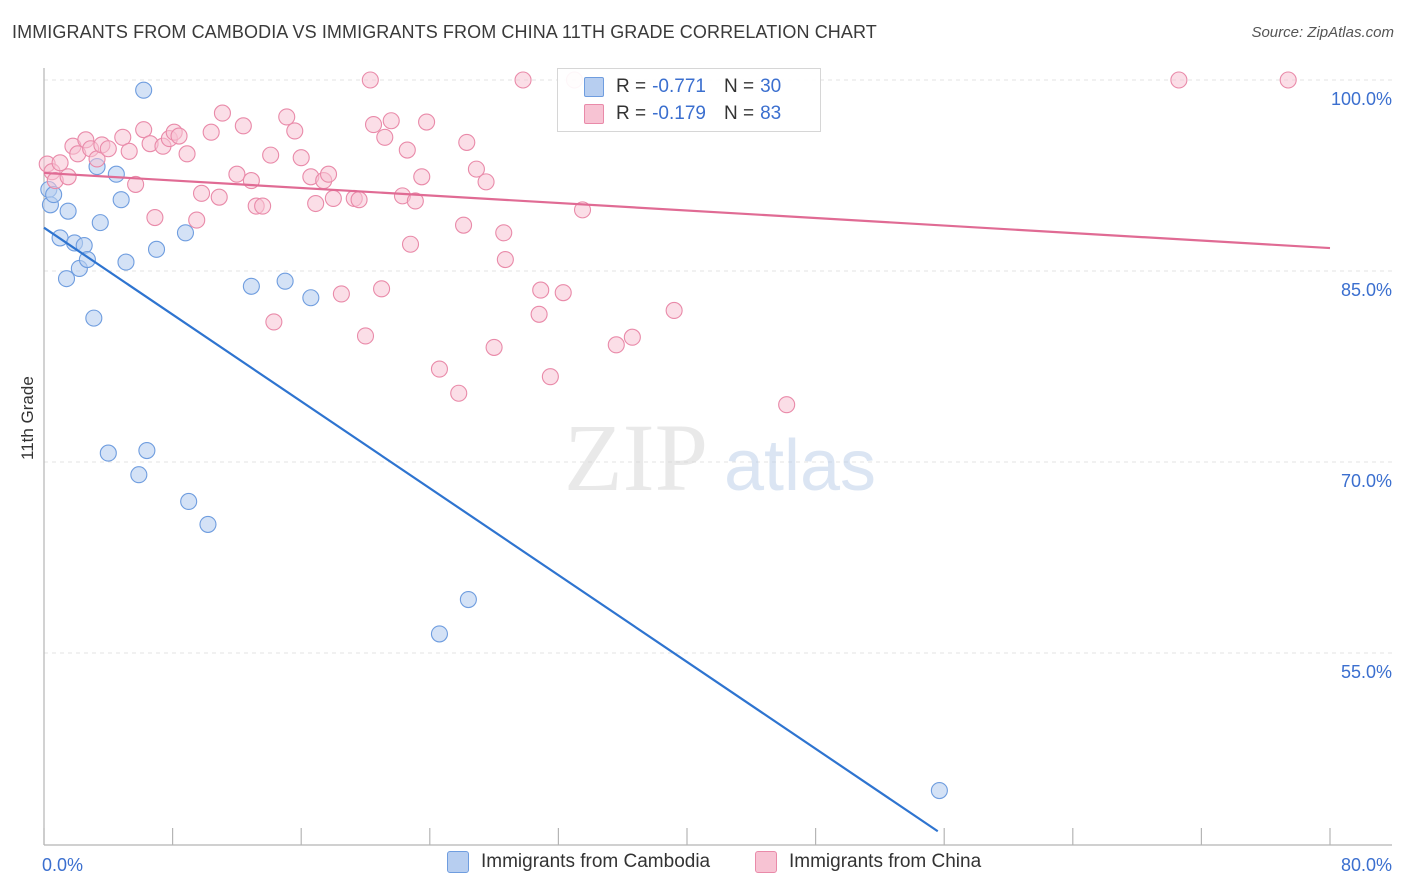  Describe the element at coordinates (596, 861) in the screenshot. I see `legend-label-cambodia: Immigrants from Cambodia` at that location.